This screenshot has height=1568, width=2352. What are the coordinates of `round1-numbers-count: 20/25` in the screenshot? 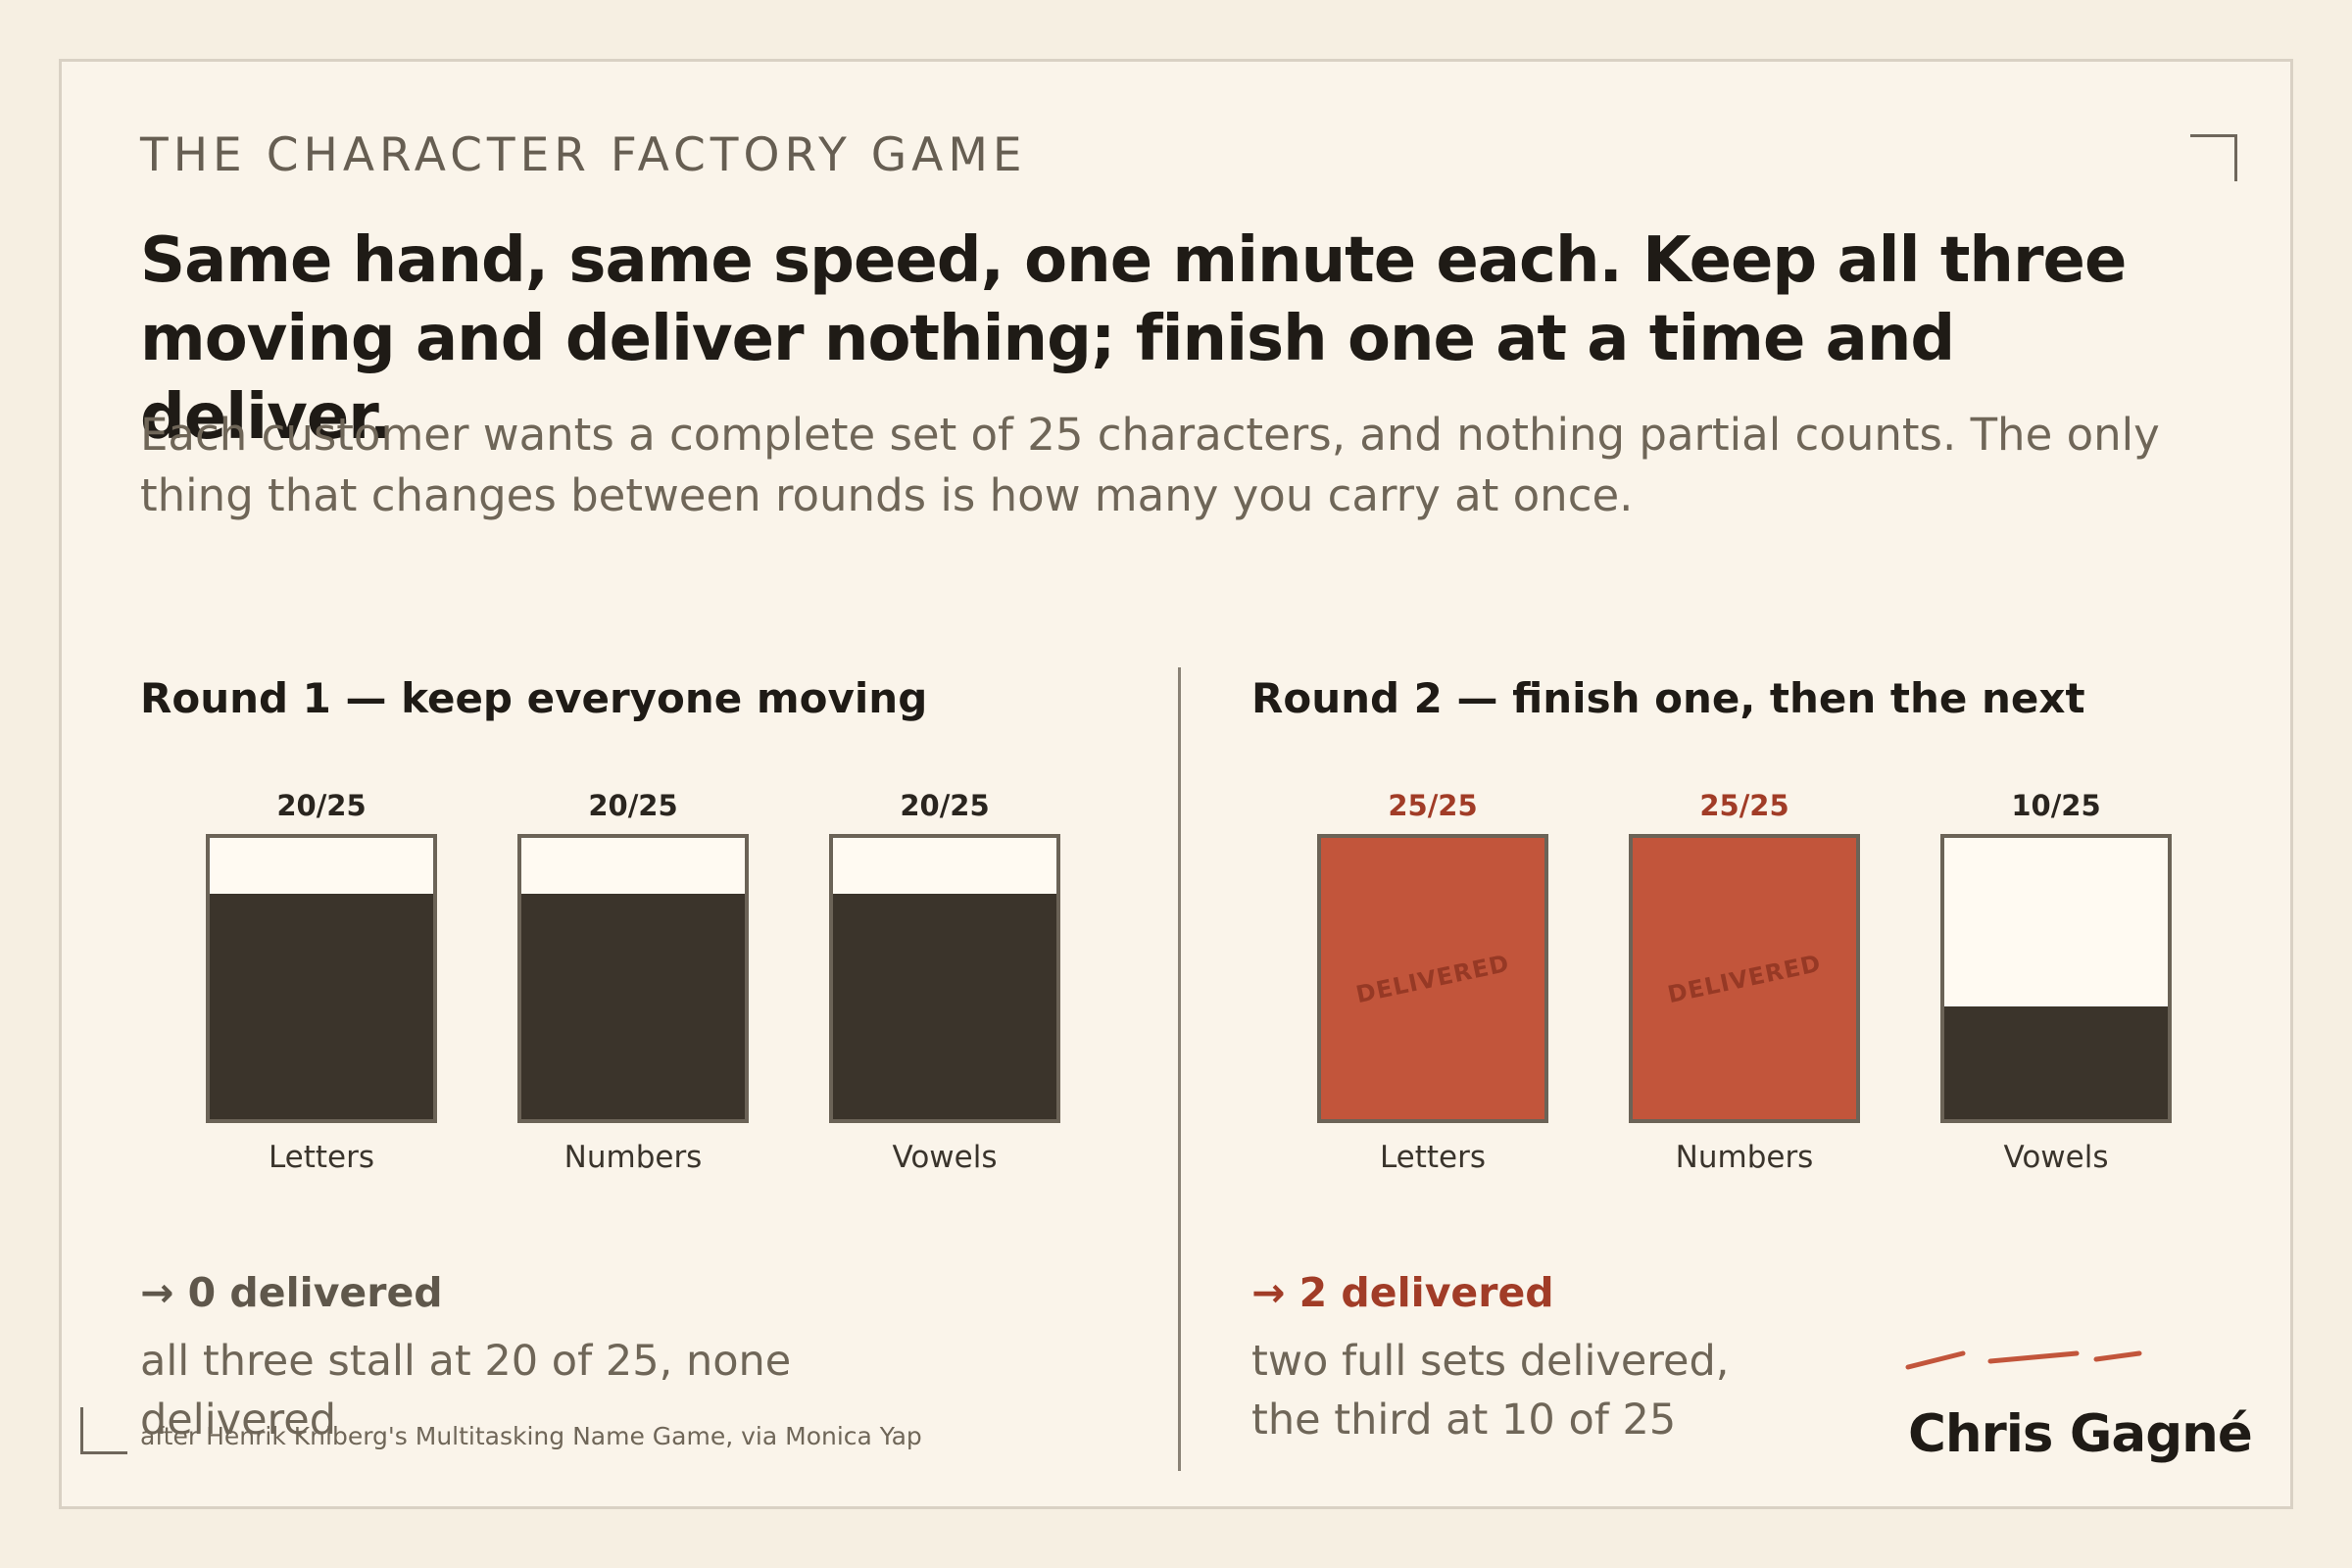 It's located at (633, 805).